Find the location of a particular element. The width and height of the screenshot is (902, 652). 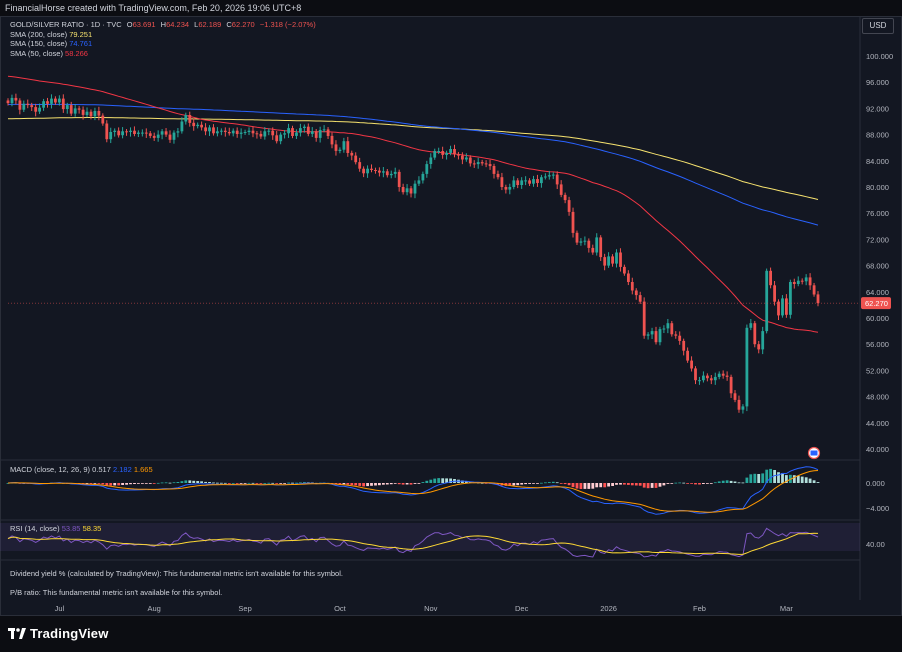

rsi-legend: RSI (14, close) 53.85 58.35 is located at coordinates (55, 528).